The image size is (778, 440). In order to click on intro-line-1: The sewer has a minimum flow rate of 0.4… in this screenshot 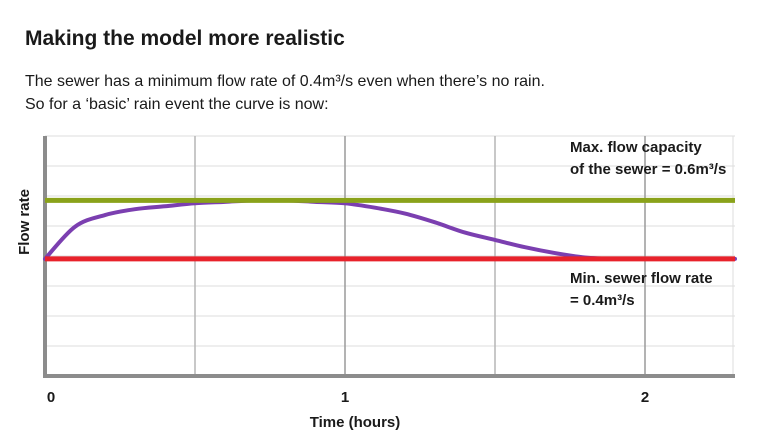, I will do `click(285, 81)`.